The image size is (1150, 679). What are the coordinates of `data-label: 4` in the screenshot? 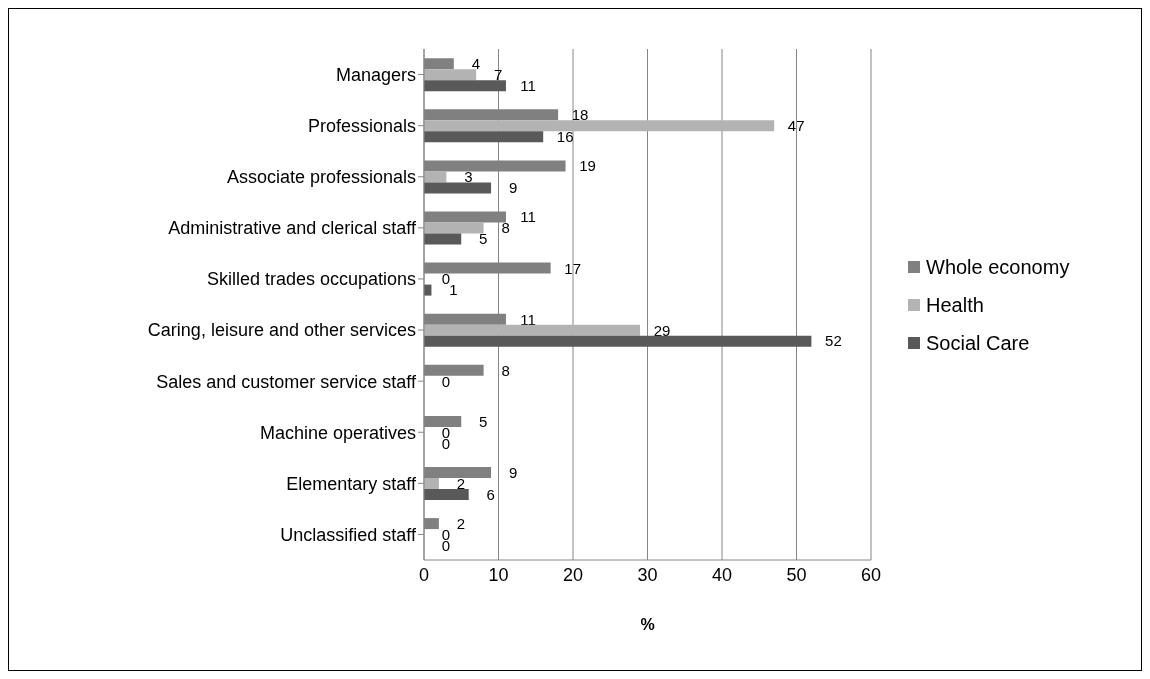 It's located at (475, 64).